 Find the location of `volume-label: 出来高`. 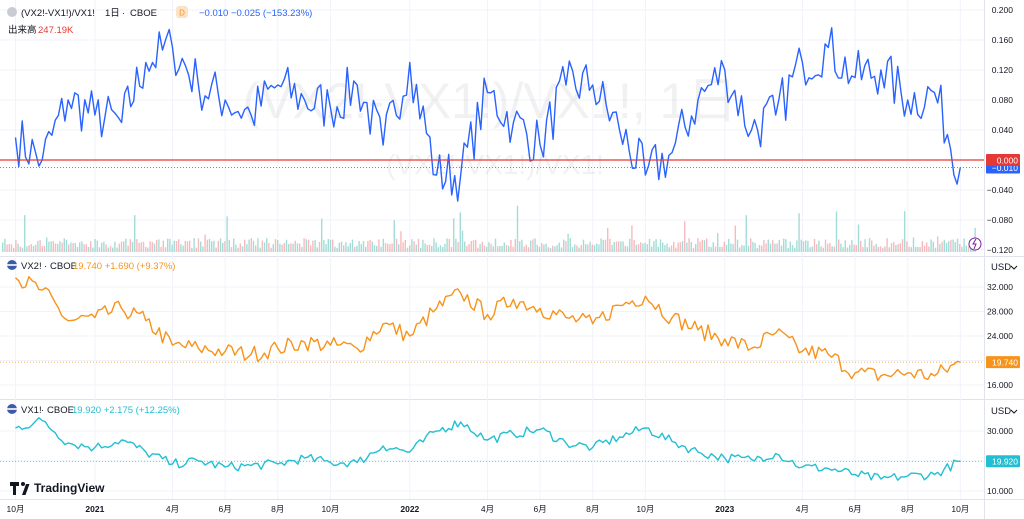

volume-label: 出来高 is located at coordinates (22, 30).